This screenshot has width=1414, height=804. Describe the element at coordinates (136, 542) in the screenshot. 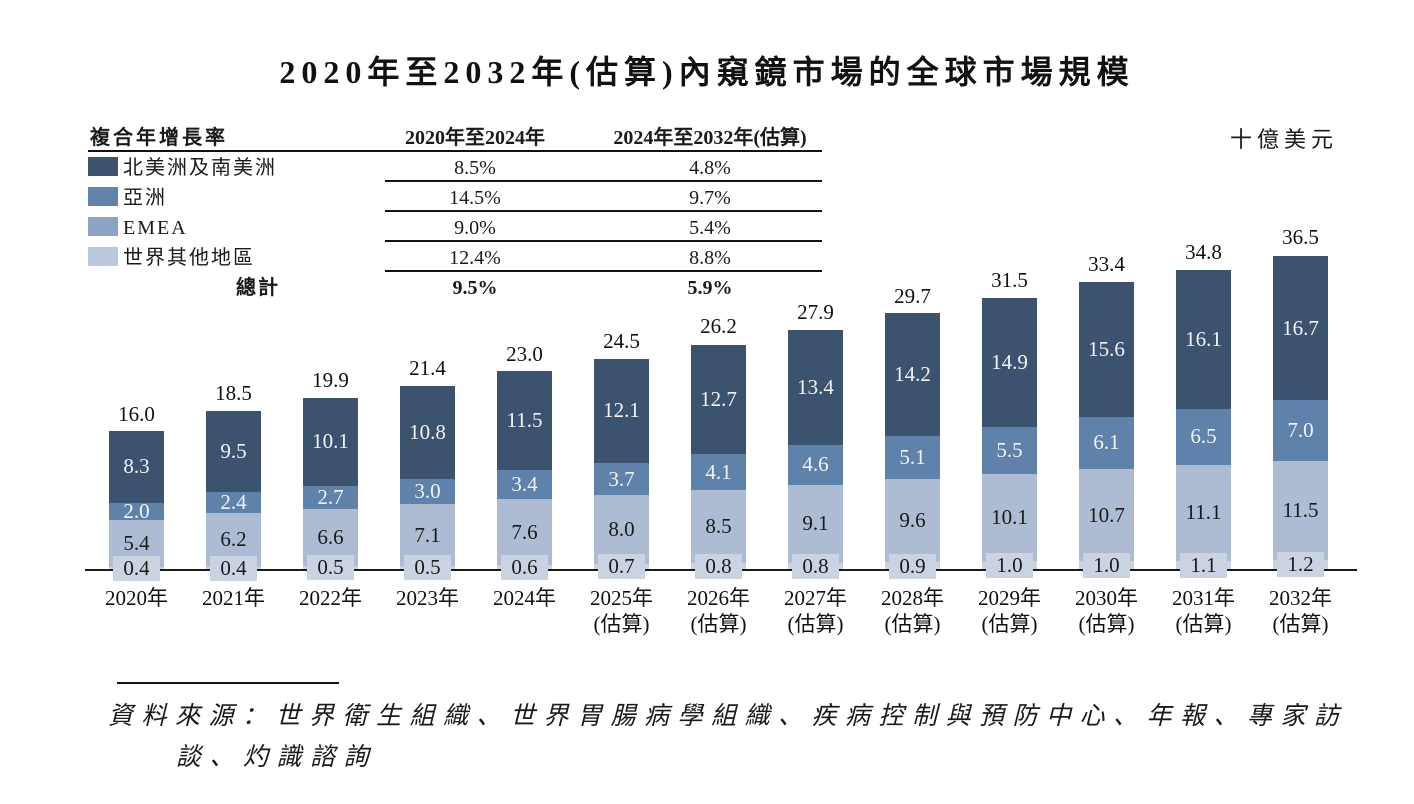

I see `bar-value-label-emea: 5.4` at that location.